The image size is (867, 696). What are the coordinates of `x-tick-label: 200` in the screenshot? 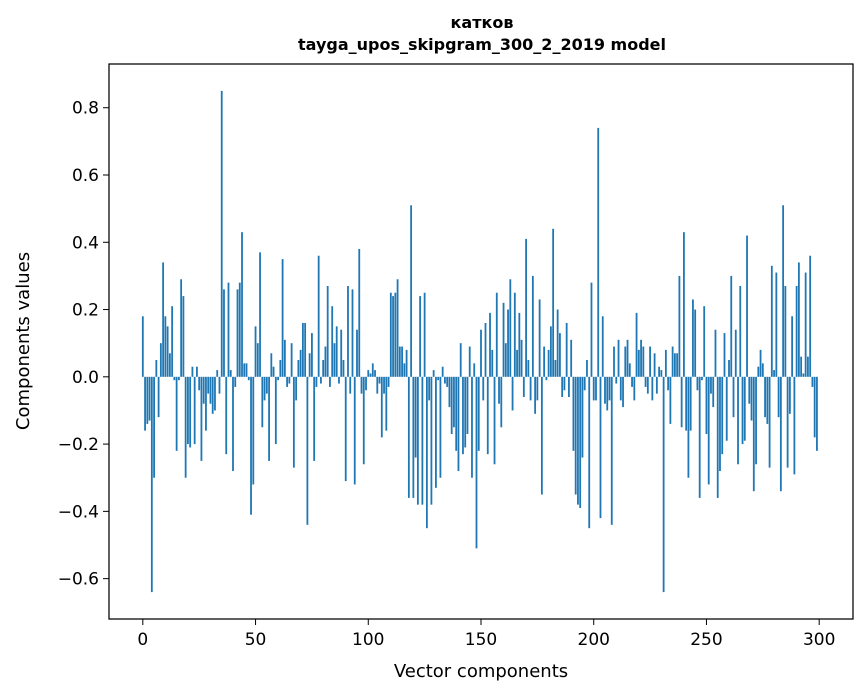 It's located at (594, 640).